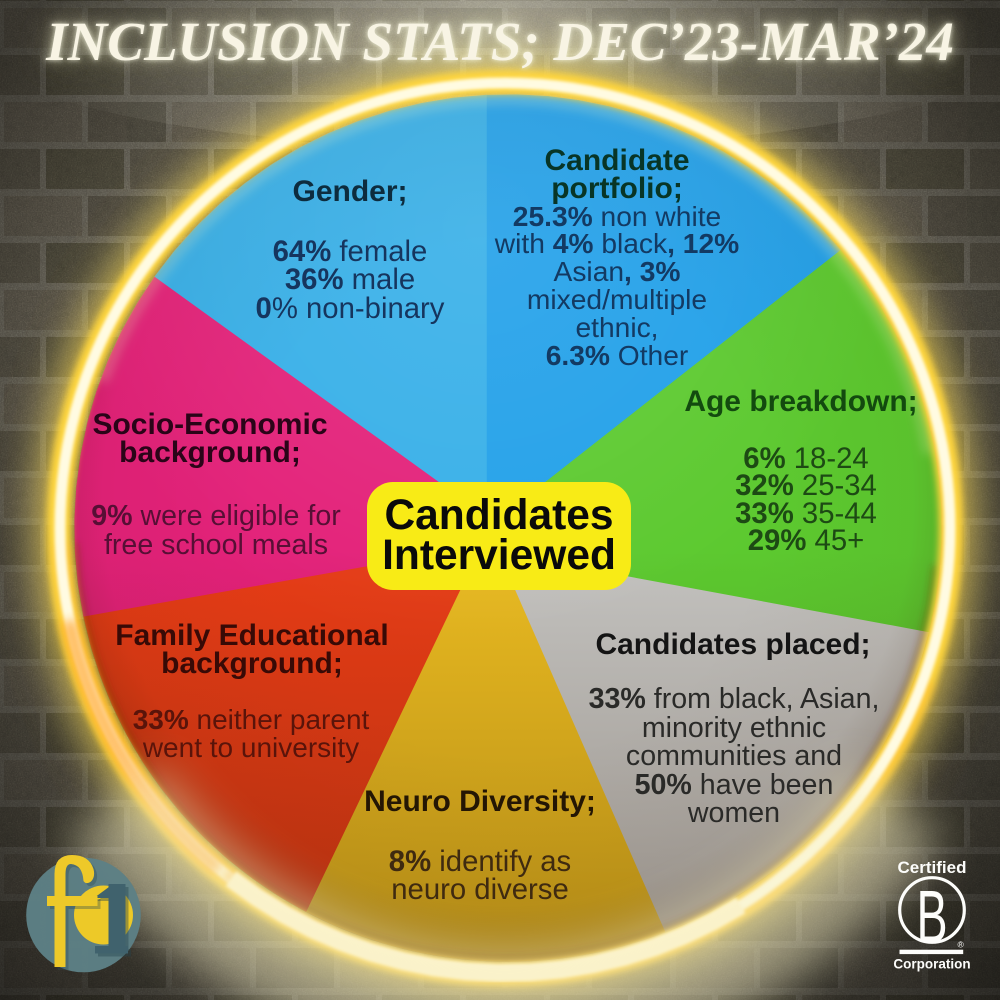 The height and width of the screenshot is (1000, 1000). I want to click on svg-text: Corporation, so click(931, 964).